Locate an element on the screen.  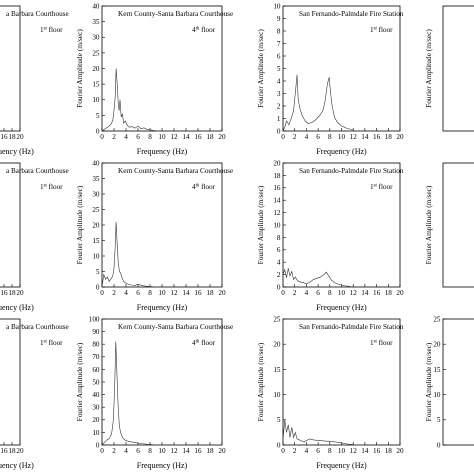
y-tick-label: 7 is located at coordinates (279, 44).